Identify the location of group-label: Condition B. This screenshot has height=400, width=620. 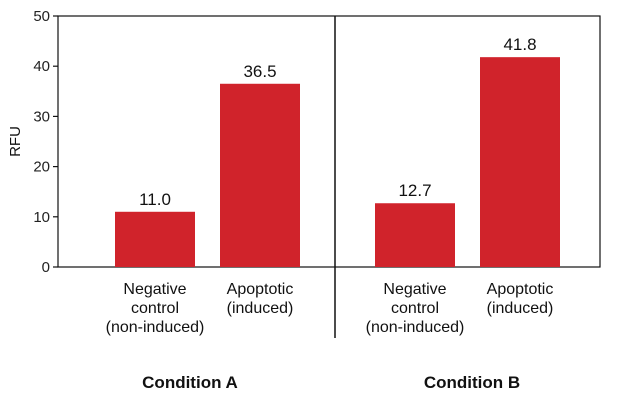
(472, 382).